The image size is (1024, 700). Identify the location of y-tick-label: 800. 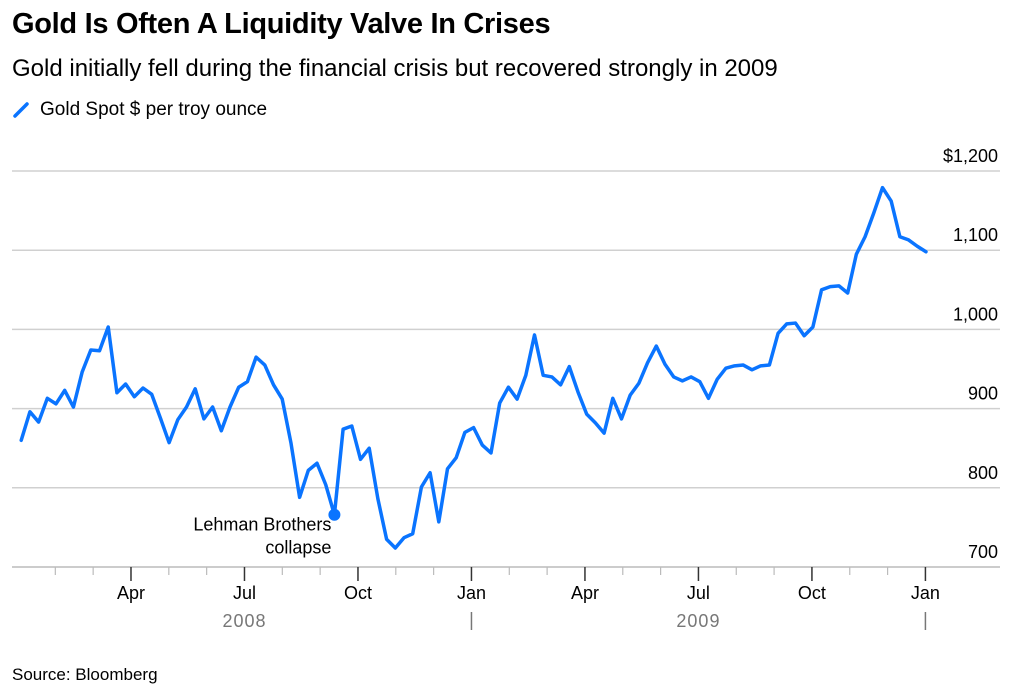
(983, 473).